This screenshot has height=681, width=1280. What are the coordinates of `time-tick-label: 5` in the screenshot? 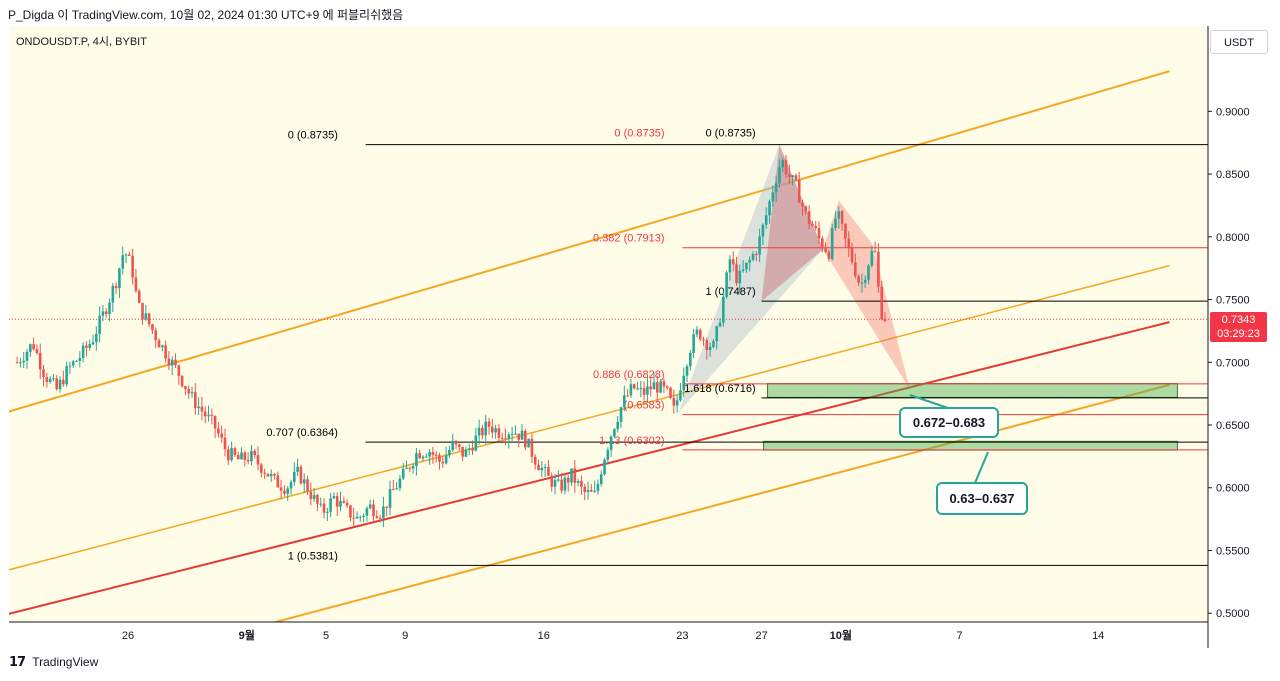 It's located at (326, 636).